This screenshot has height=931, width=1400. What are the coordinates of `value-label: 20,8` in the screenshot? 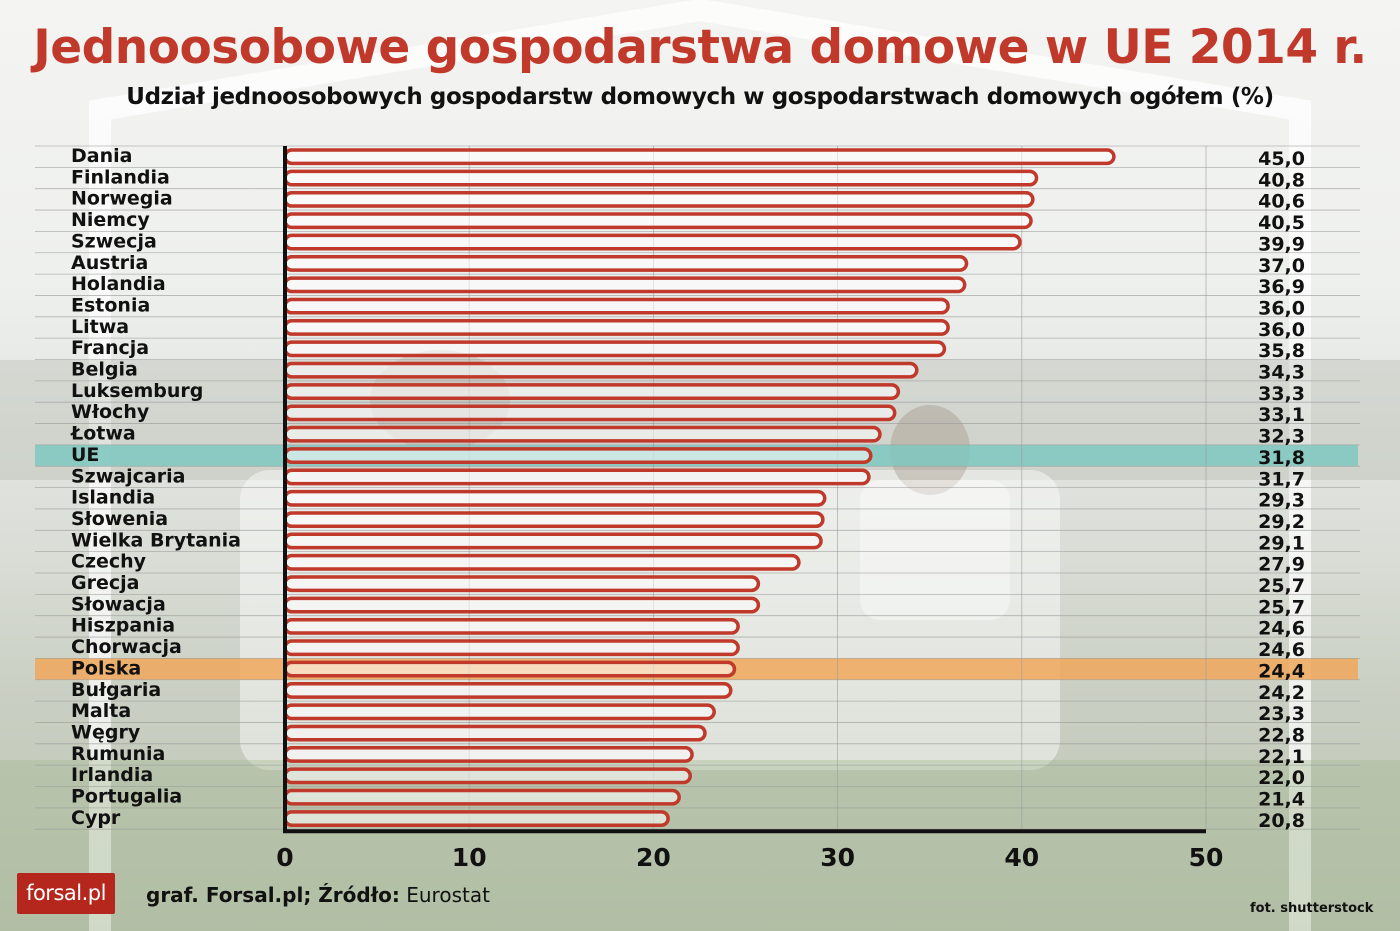 It's located at (1281, 821).